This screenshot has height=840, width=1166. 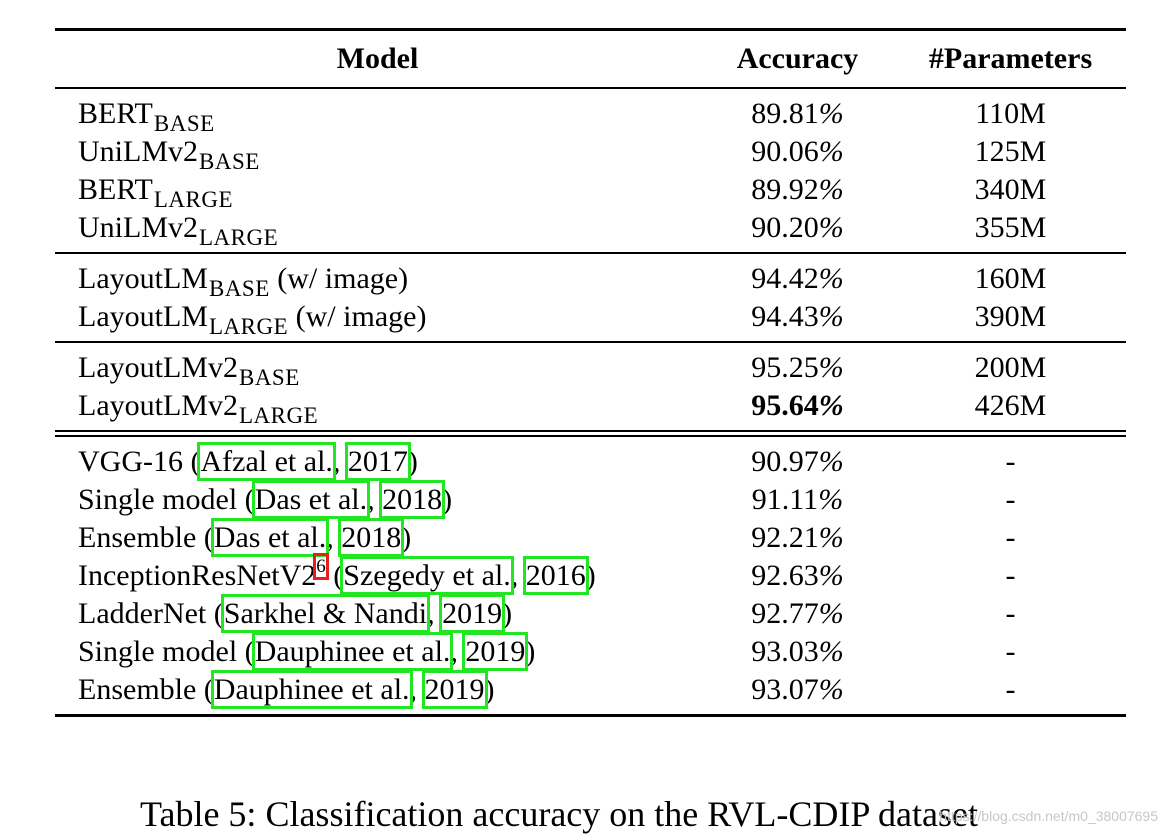 What do you see at coordinates (158, 367) in the screenshot?
I see `model-name: LayoutLMv2` at bounding box center [158, 367].